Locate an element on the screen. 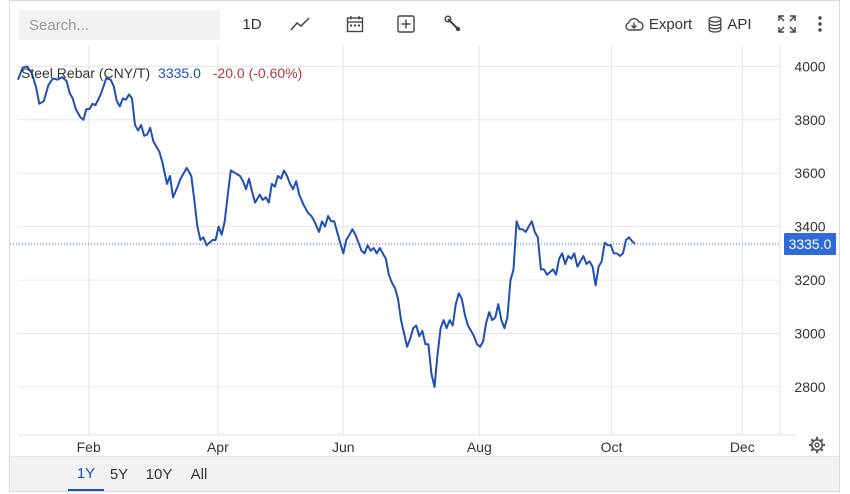 The height and width of the screenshot is (494, 850). wrench-icon is located at coordinates (453, 24).